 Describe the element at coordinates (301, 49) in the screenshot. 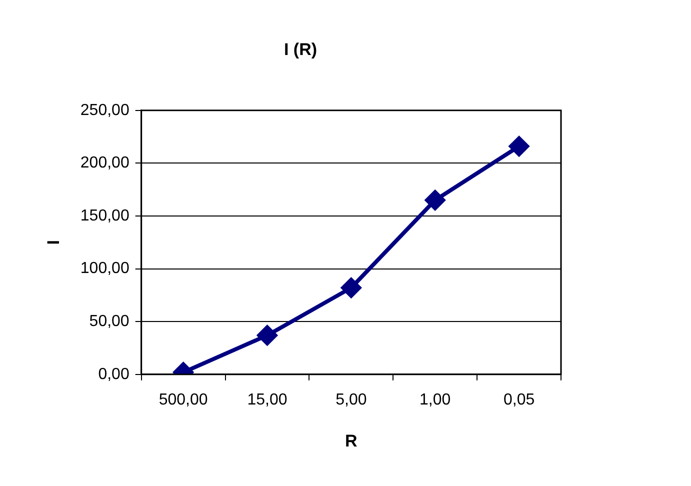

I see `chart-title: I (R)` at that location.